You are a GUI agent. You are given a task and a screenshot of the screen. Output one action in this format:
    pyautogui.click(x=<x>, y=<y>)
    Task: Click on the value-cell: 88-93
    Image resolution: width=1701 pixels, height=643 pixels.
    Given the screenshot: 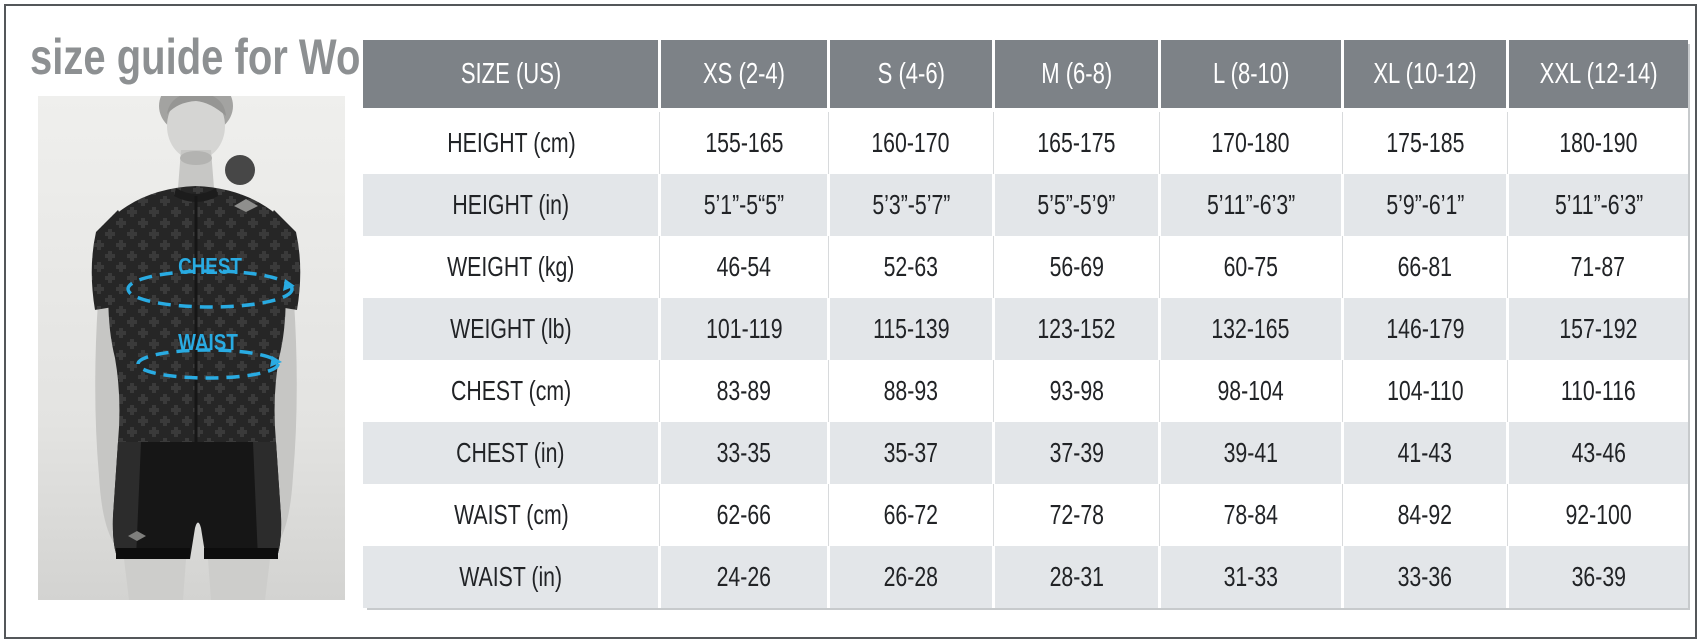 What is the action you would take?
    pyautogui.click(x=910, y=391)
    